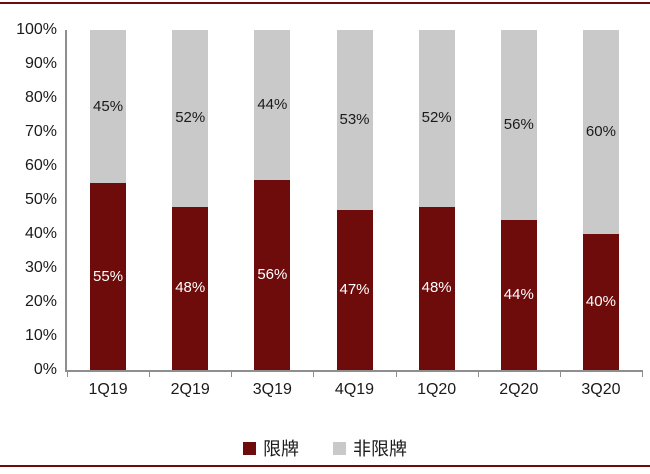  Describe the element at coordinates (40, 199) in the screenshot. I see `y-axis-tick-label: 50%` at that location.